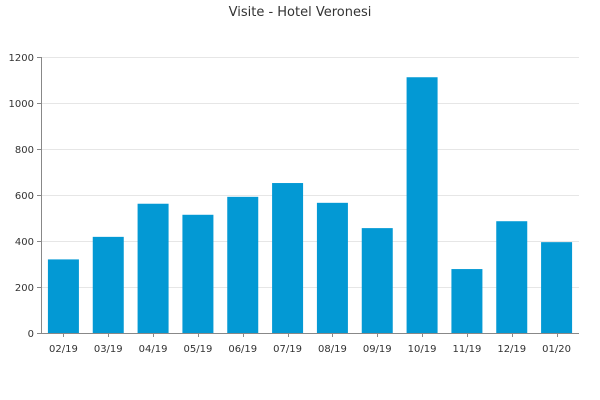  I want to click on y-tick-label: 400, so click(24, 242).